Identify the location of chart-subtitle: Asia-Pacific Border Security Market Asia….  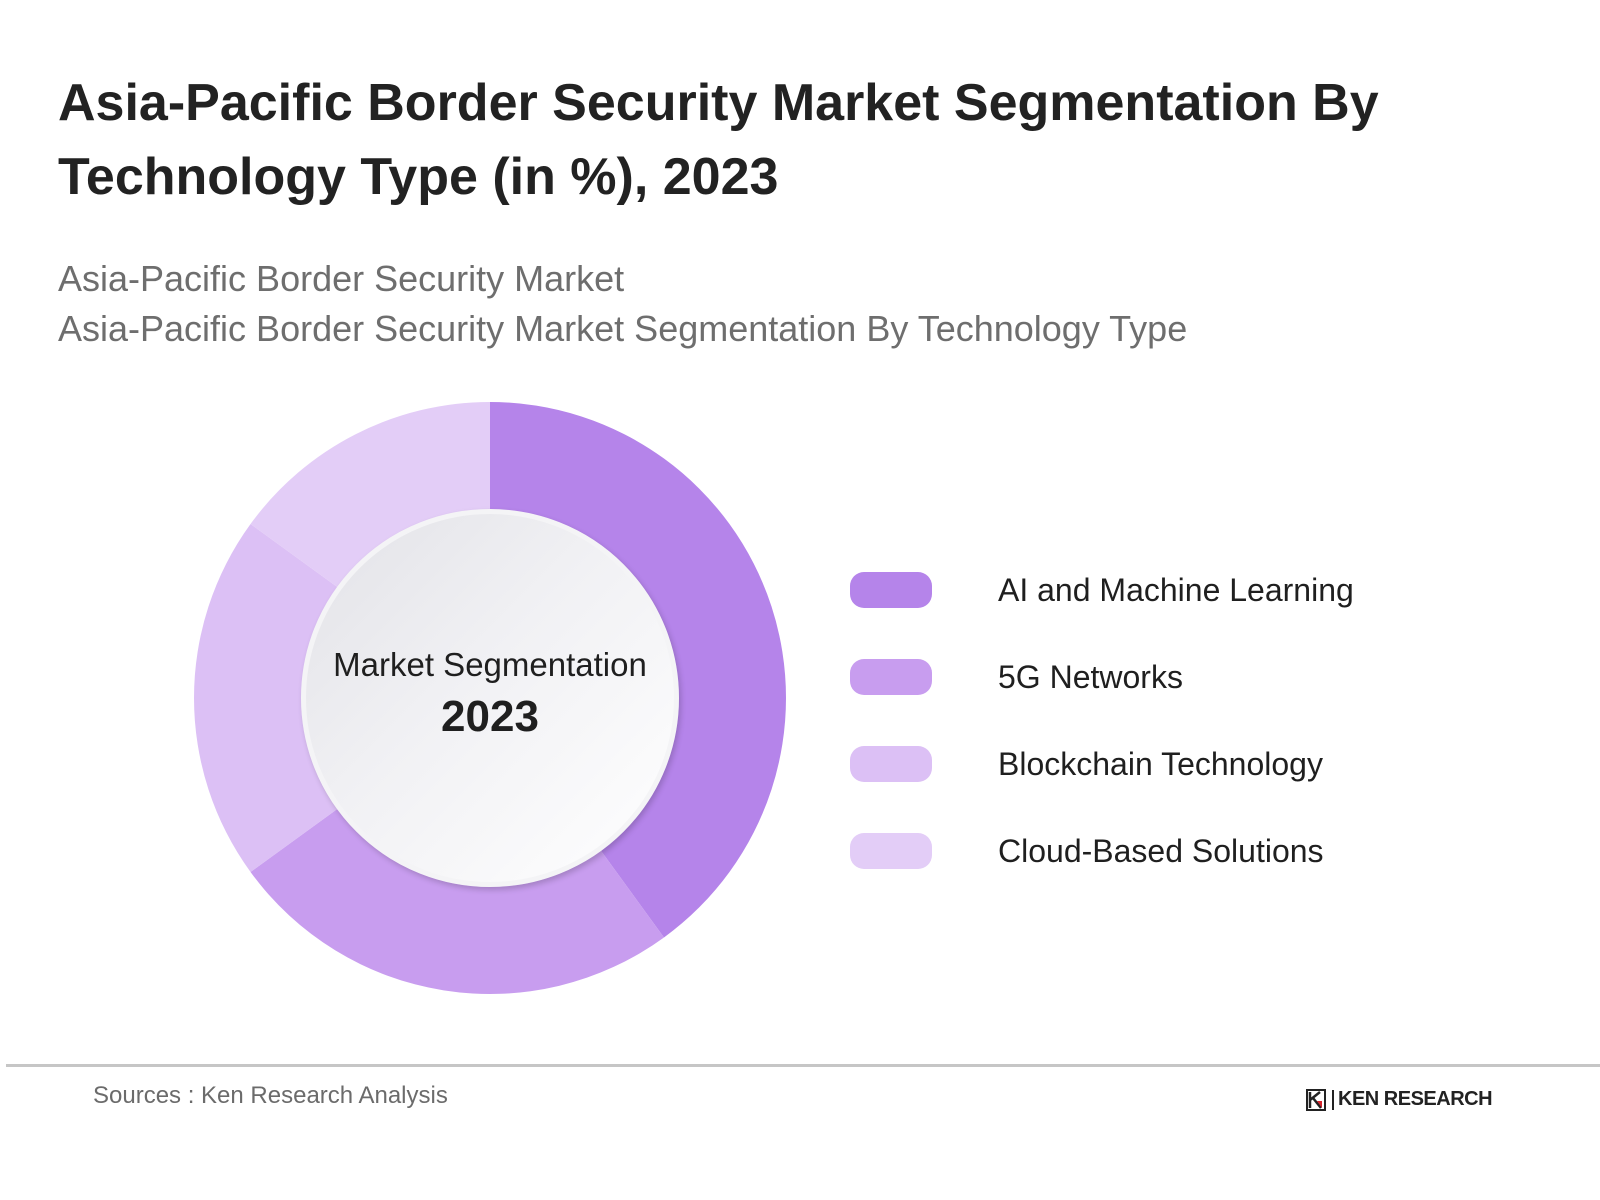
(758, 304).